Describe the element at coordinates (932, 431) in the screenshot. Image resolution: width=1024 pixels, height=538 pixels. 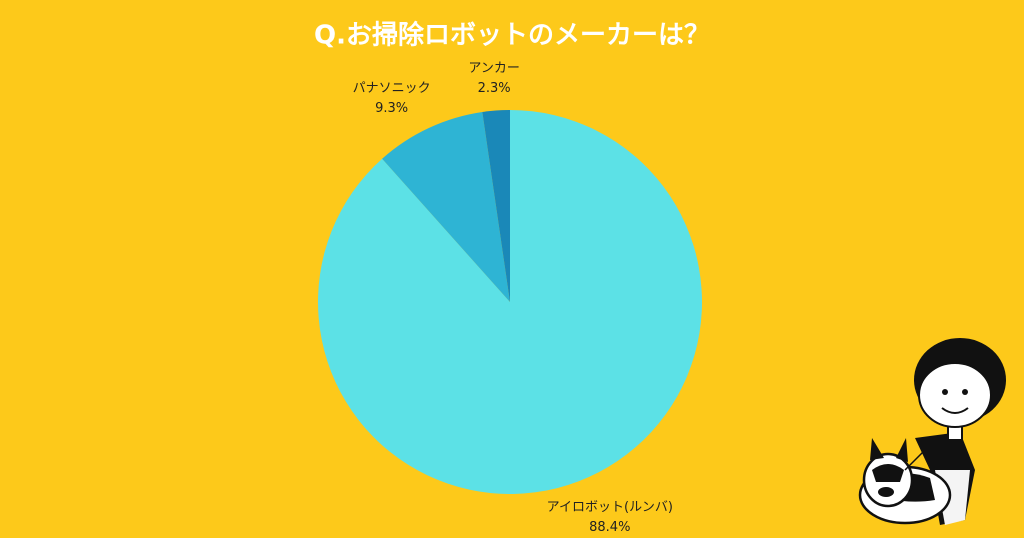
I see `illustration` at that location.